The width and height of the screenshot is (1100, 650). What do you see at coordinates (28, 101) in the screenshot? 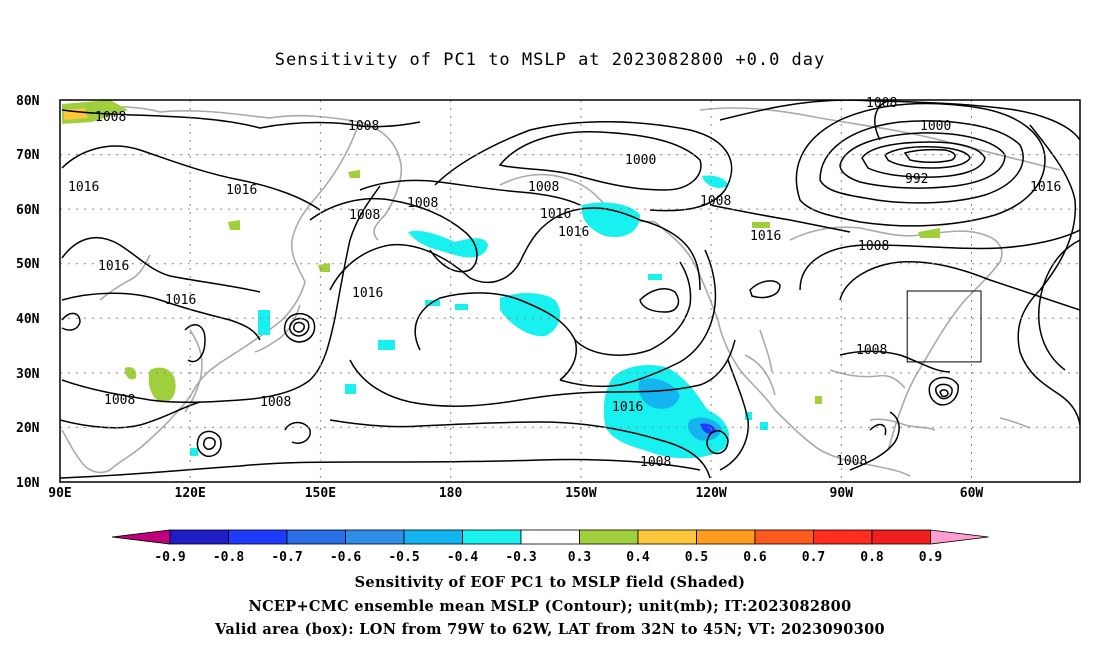
I see `lat-label: 80N` at bounding box center [28, 101].